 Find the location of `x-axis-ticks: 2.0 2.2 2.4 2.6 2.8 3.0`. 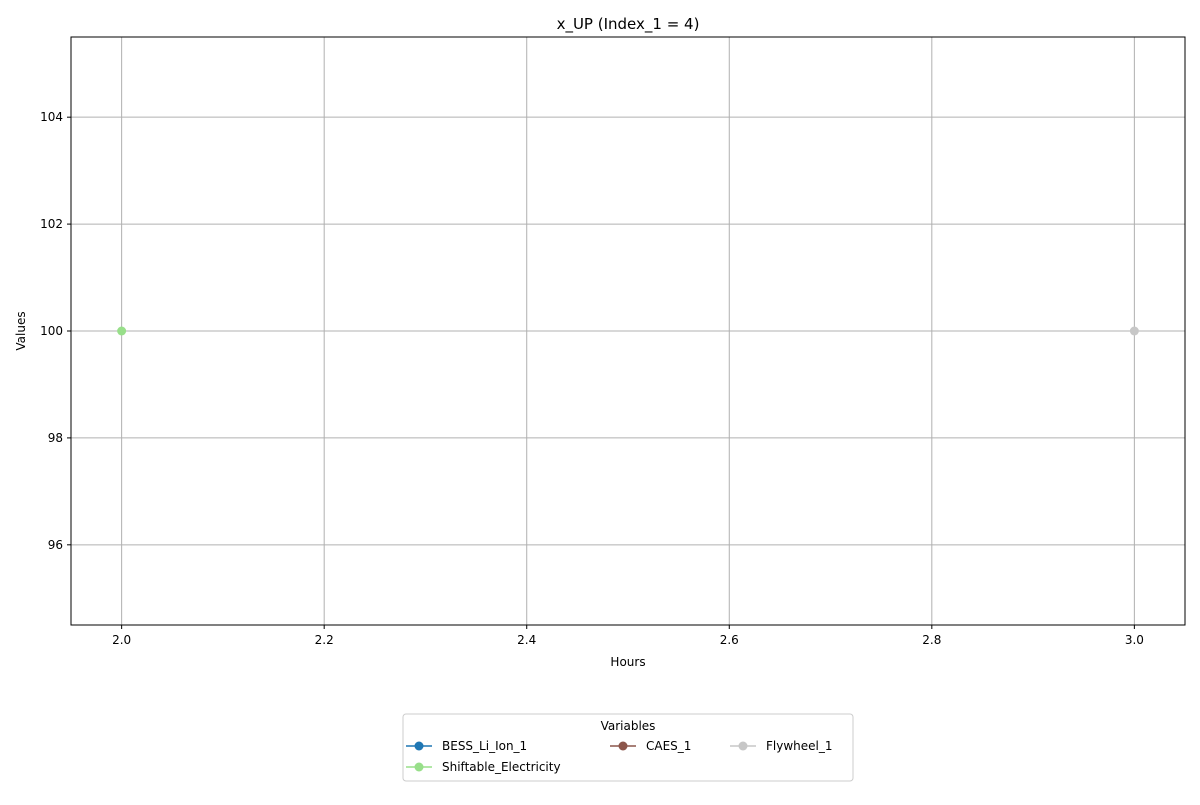

x-axis-ticks: 2.0 2.2 2.4 2.6 2.8 3.0 is located at coordinates (628, 636).